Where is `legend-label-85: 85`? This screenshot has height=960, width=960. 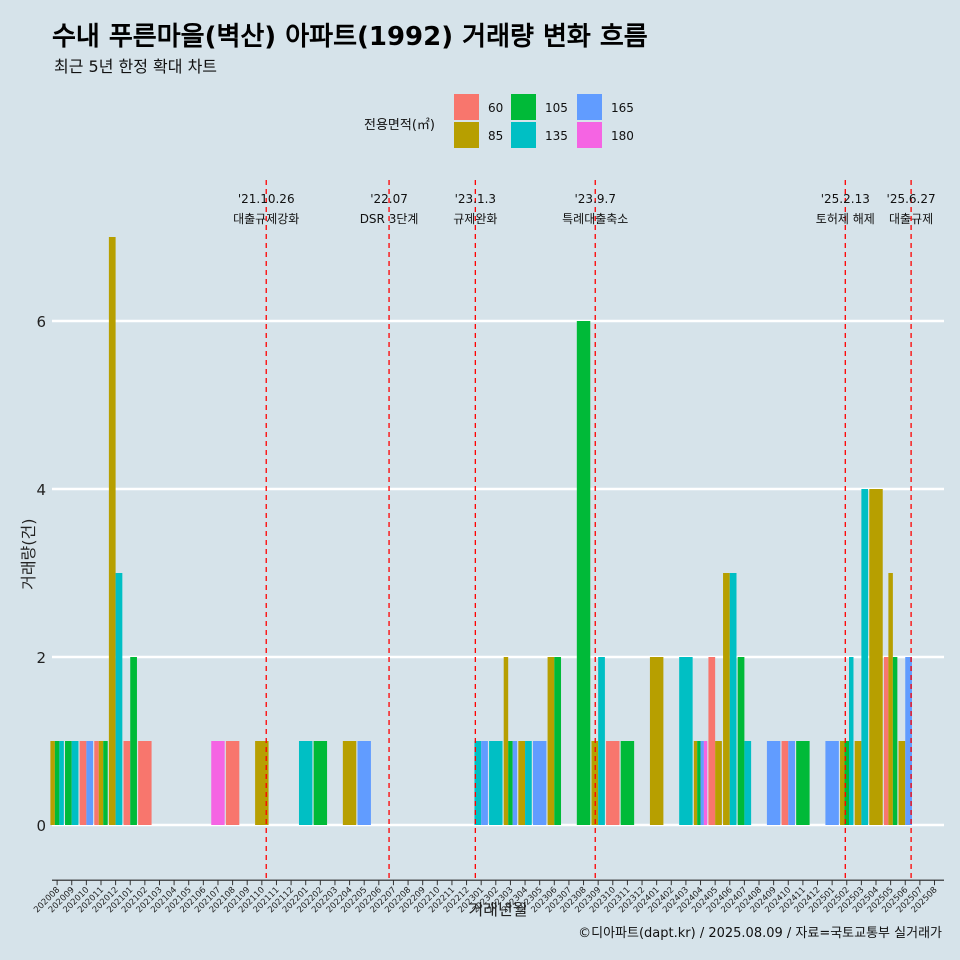
legend-label-85: 85 is located at coordinates (496, 136).